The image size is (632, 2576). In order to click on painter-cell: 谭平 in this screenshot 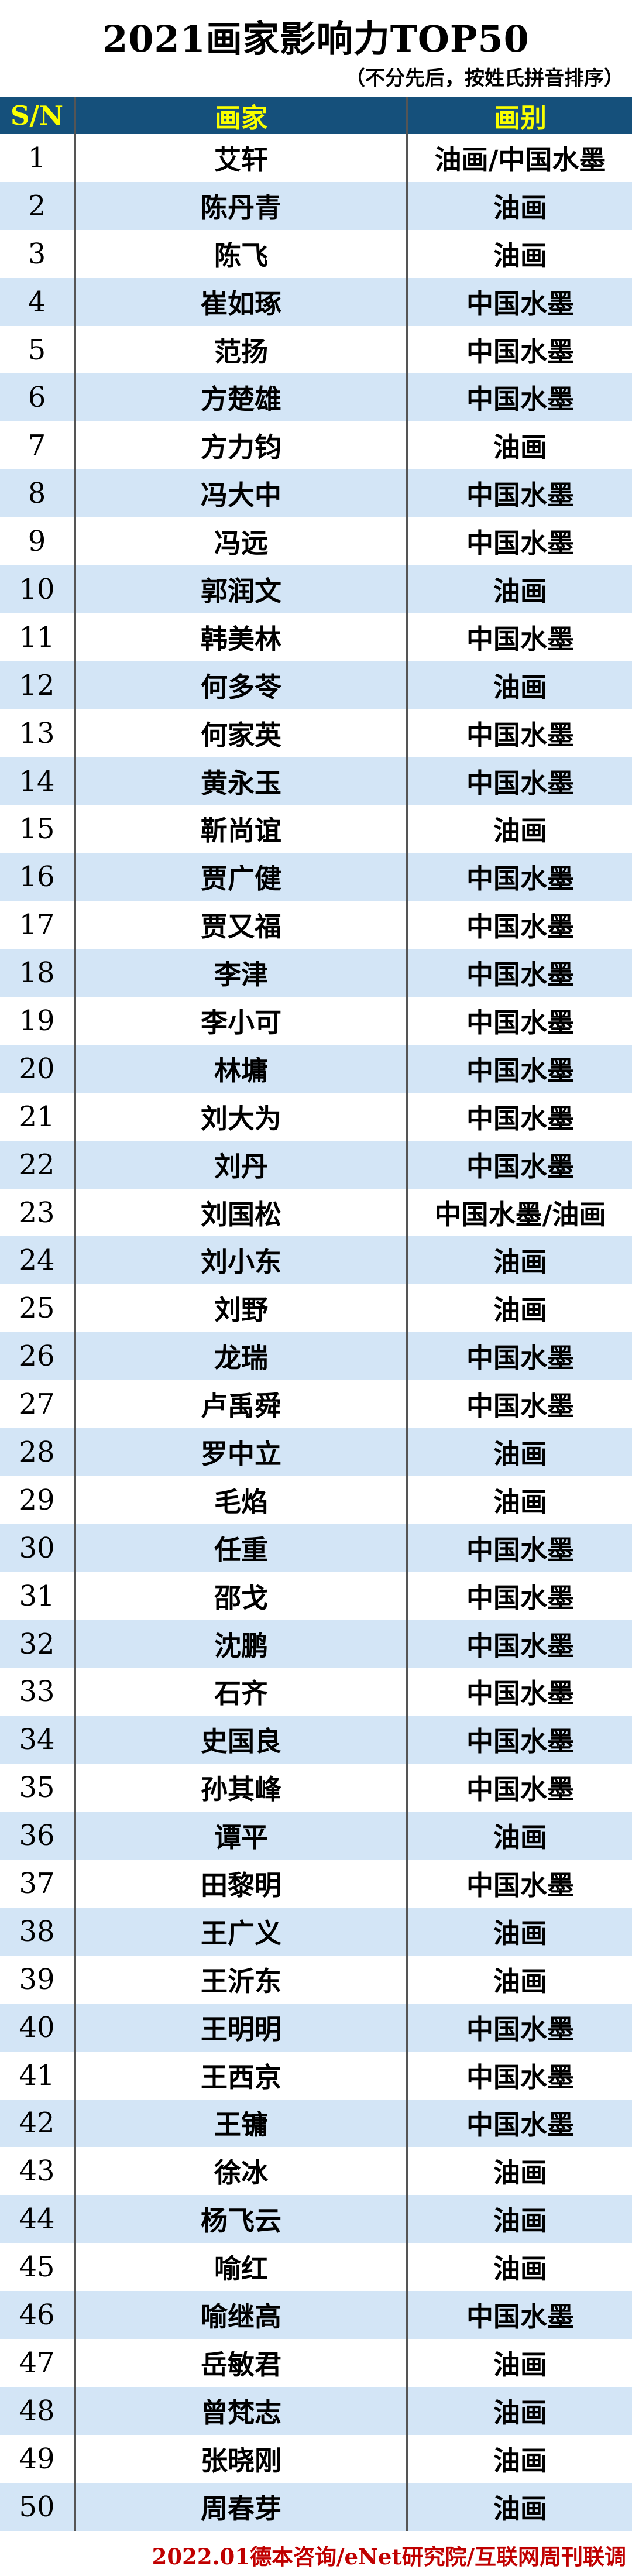, I will do `click(242, 1836)`.